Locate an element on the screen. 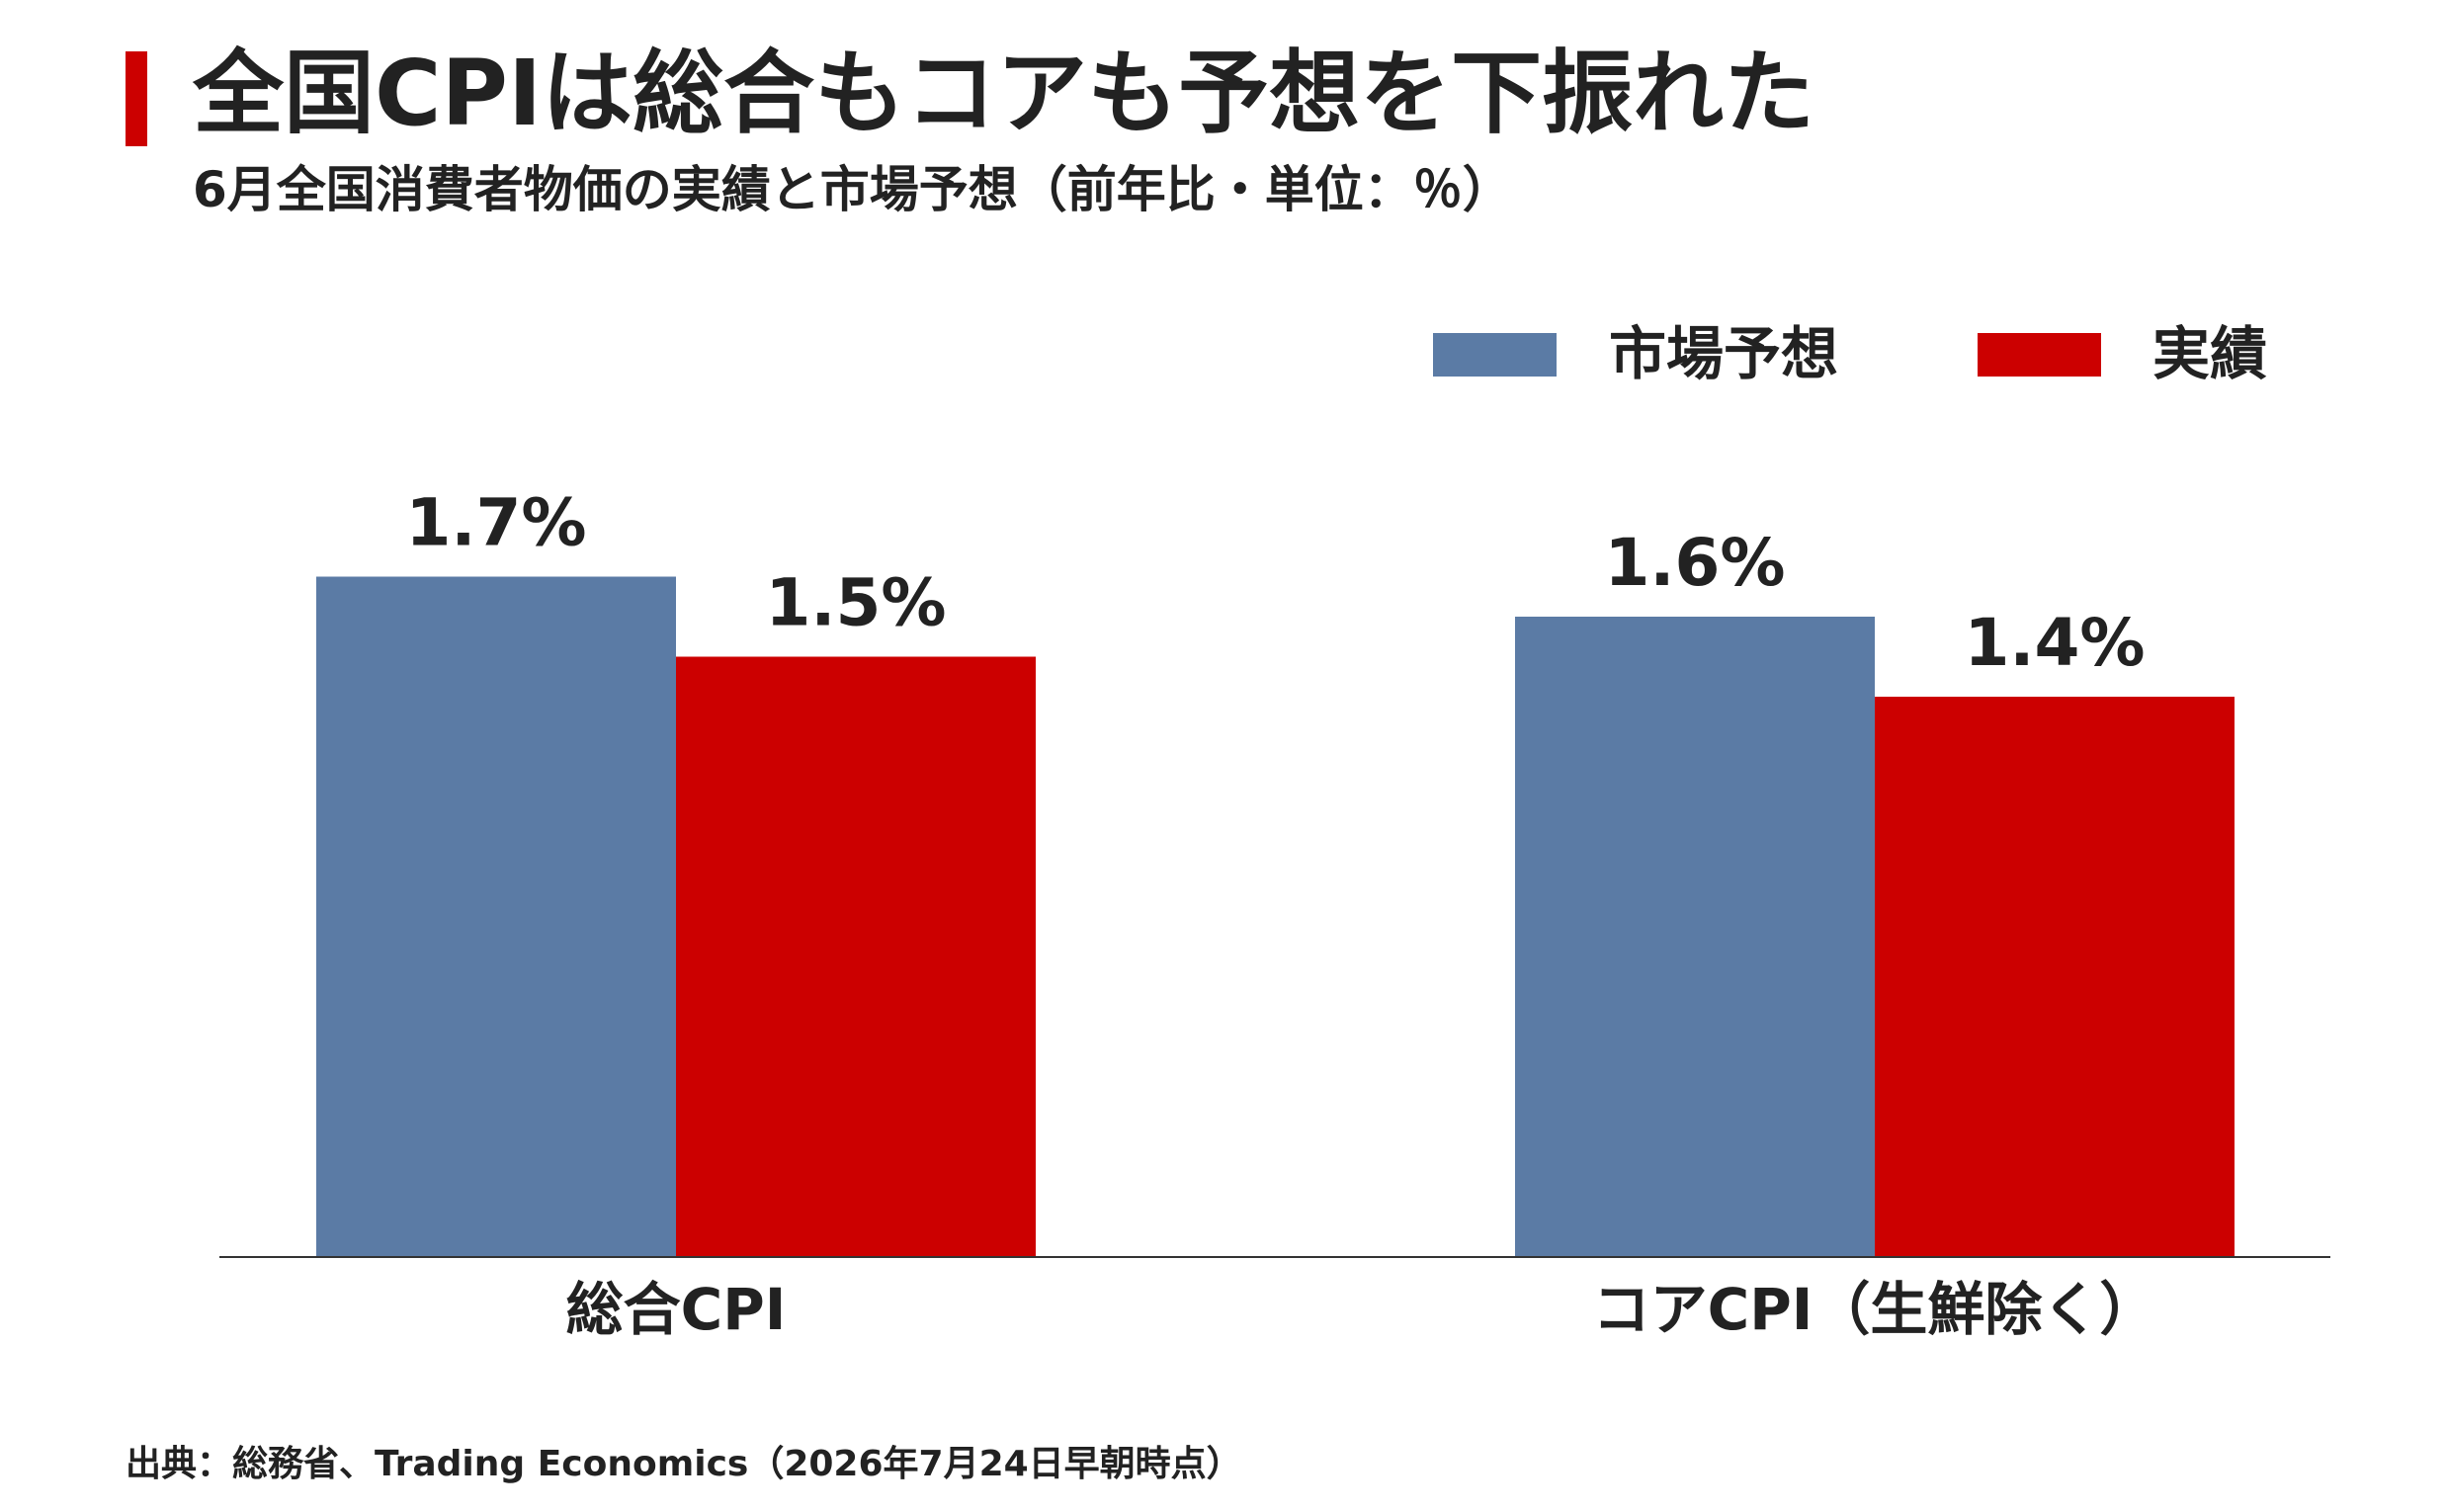  source-note: 出典：総務省、Trading Economics（2026年7月24日早朝時点） is located at coordinates (684, 1464).